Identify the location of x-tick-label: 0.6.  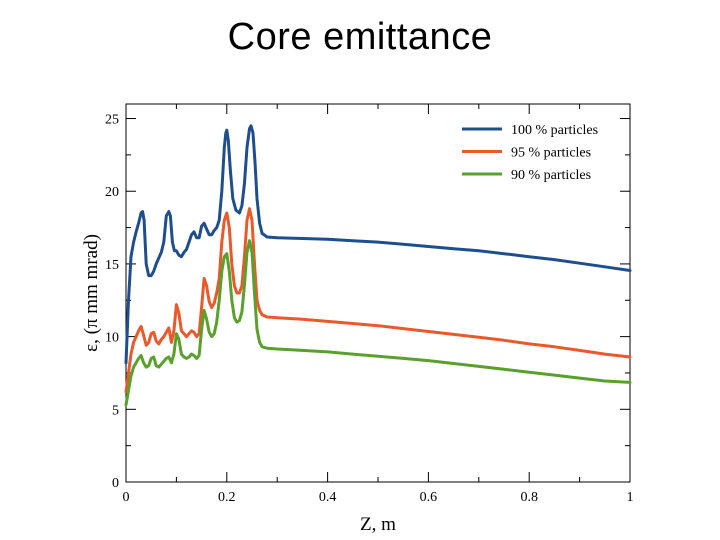
(429, 497).